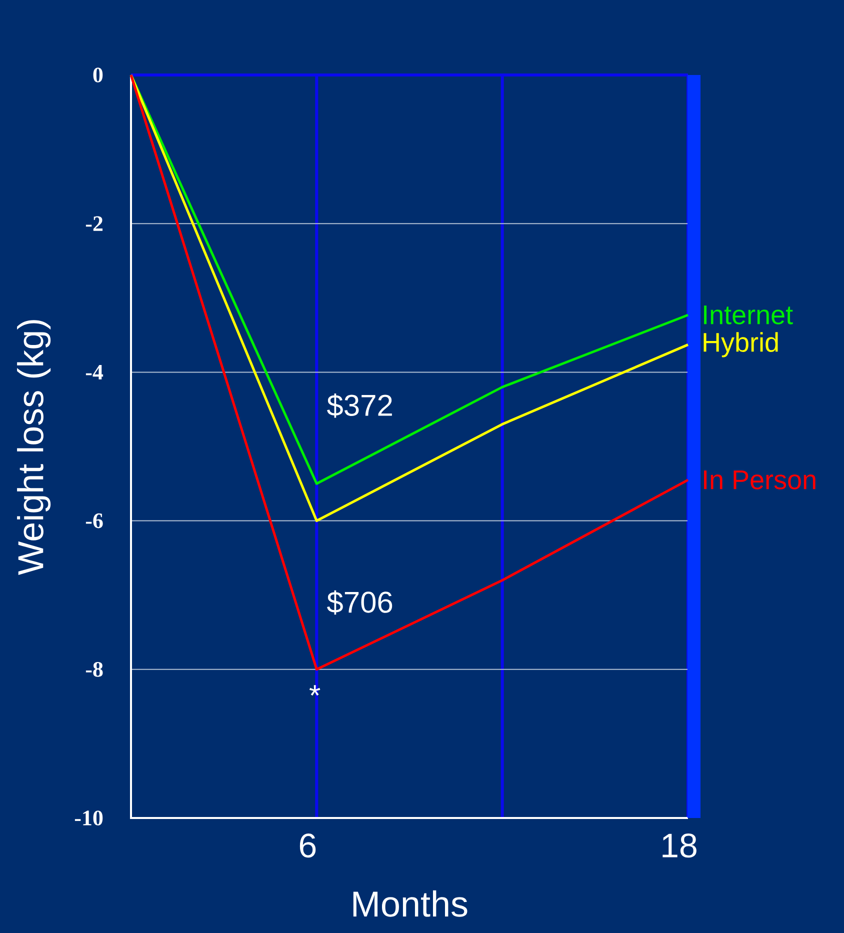 The image size is (844, 933). I want to click on series-label: In Person, so click(760, 480).